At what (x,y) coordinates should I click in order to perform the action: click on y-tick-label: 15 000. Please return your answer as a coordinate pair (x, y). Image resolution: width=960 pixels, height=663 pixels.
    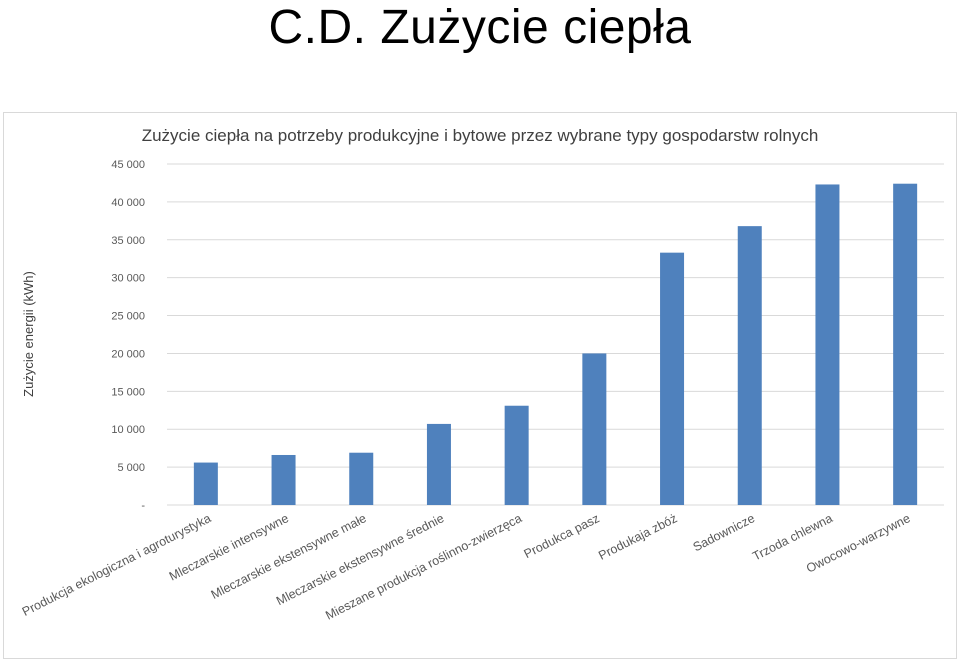
    Looking at the image, I should click on (128, 392).